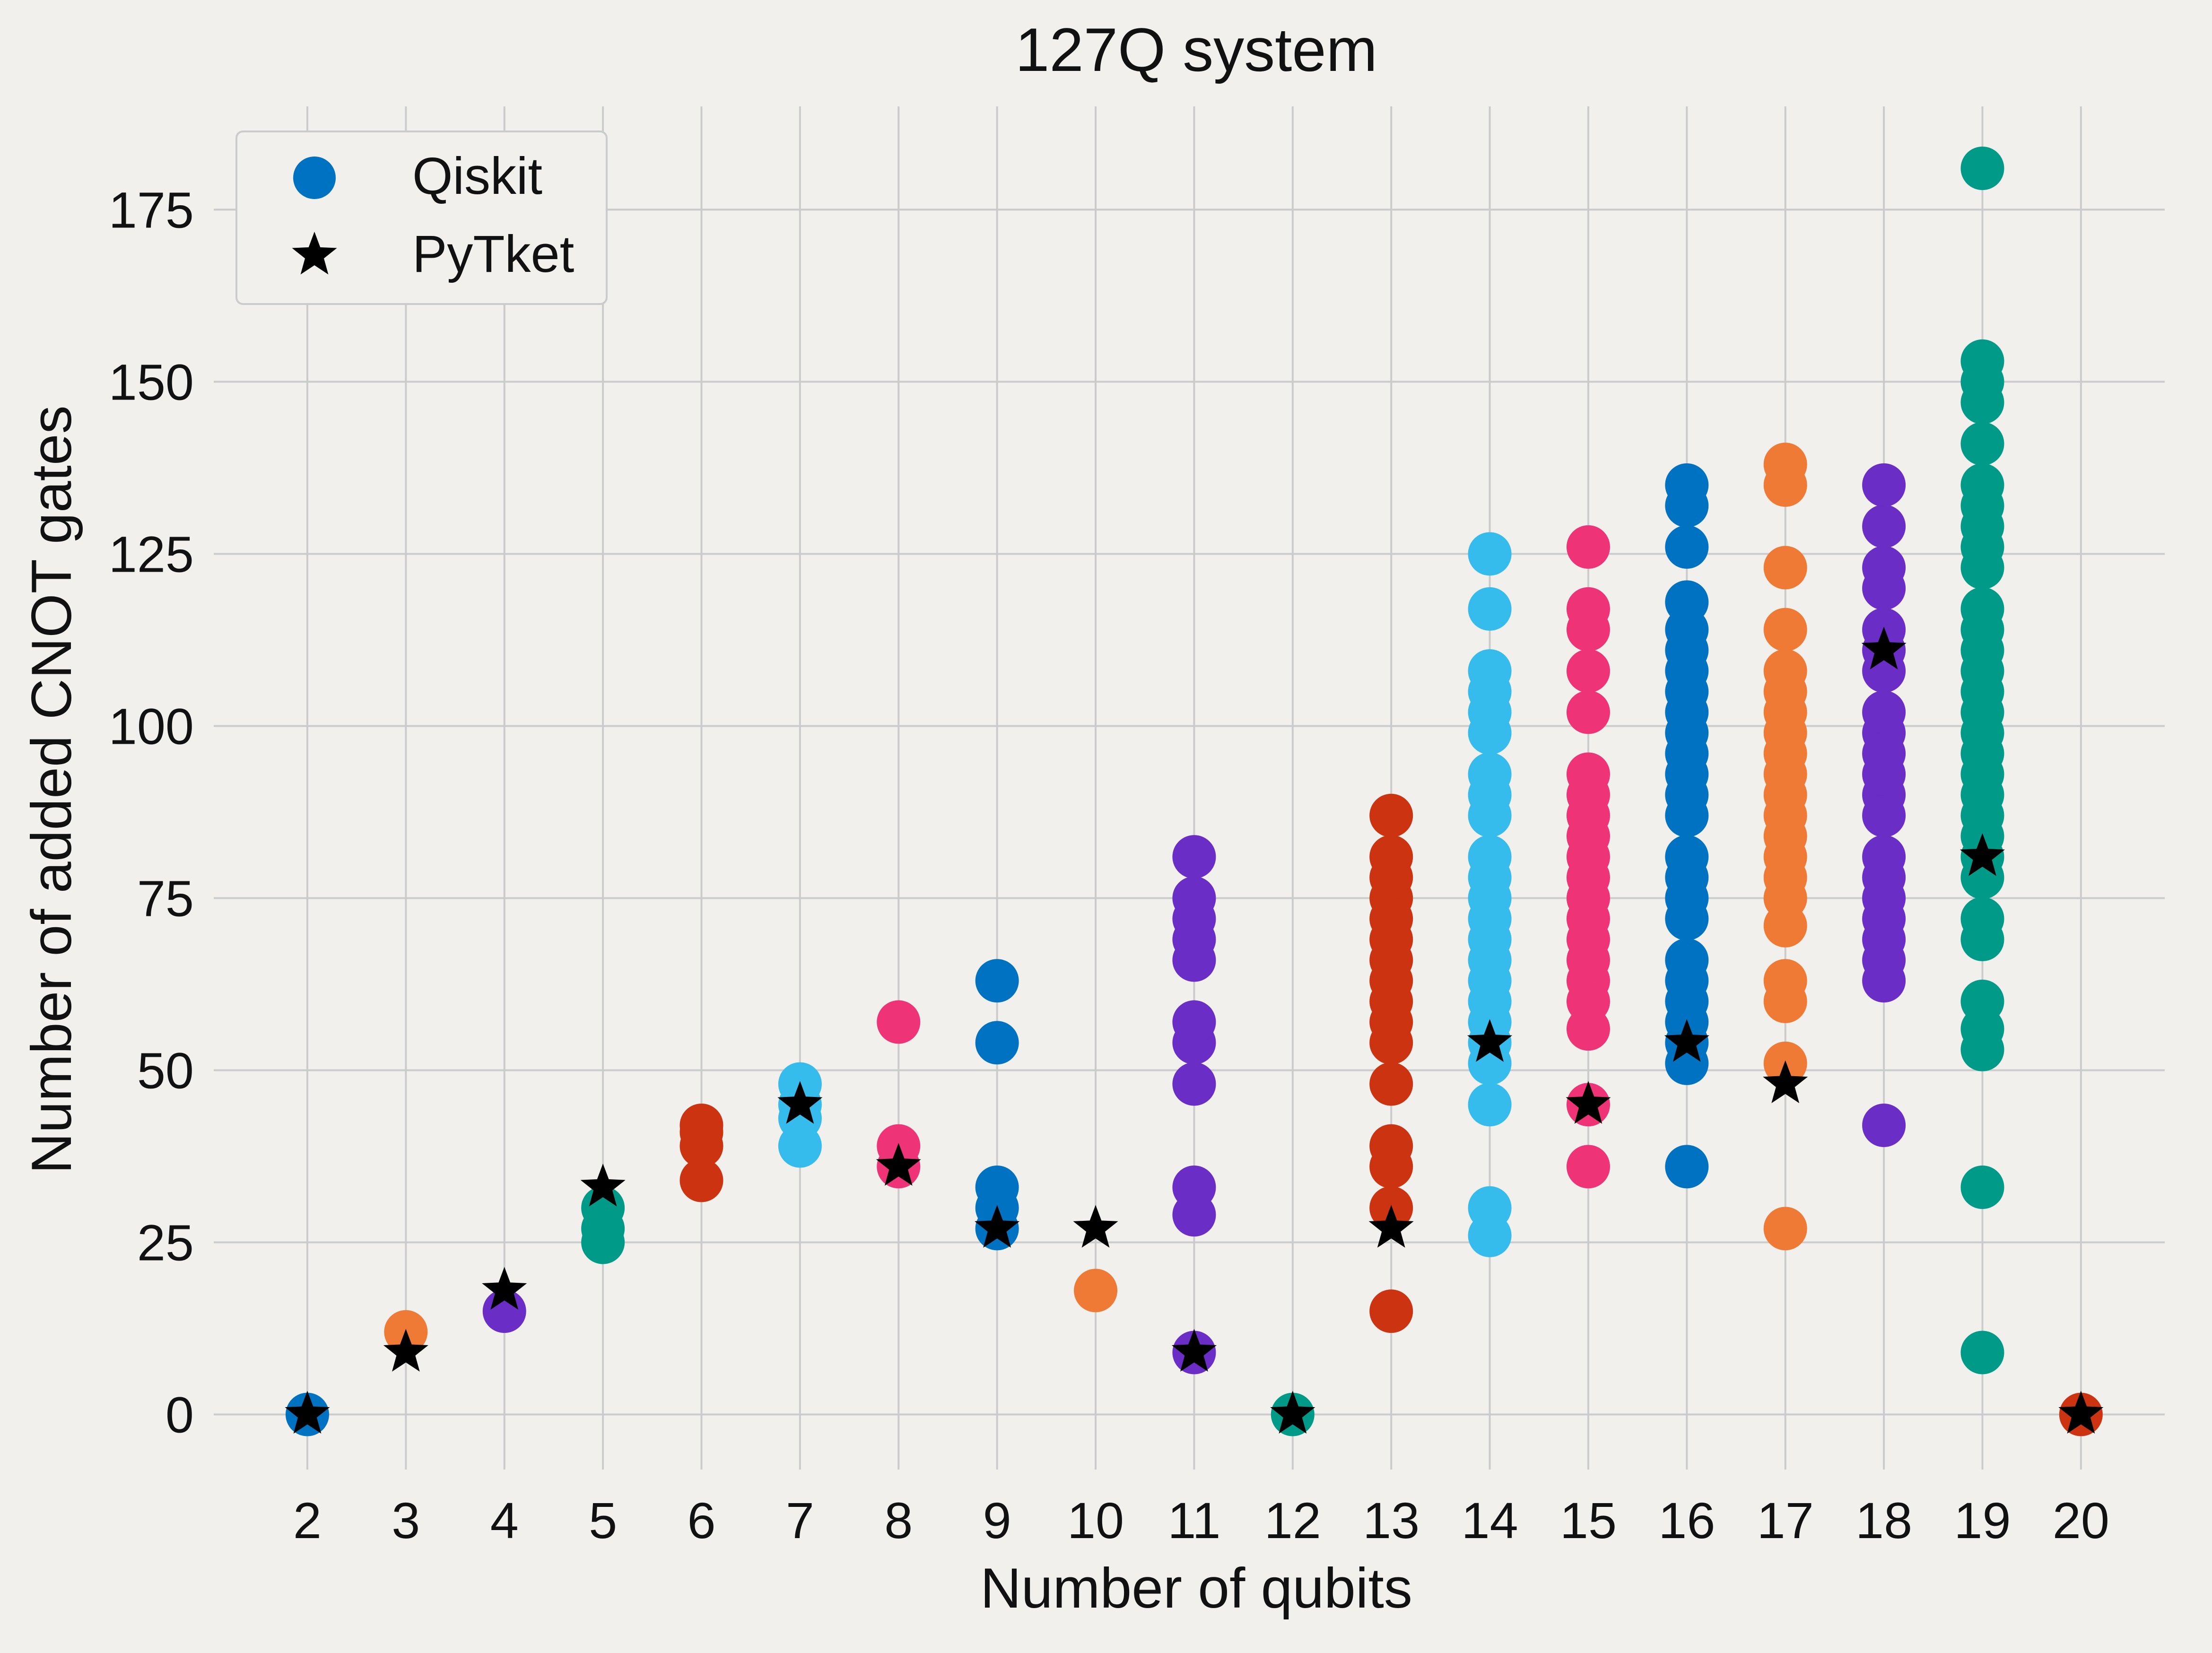  Describe the element at coordinates (151, 554) in the screenshot. I see `y-tick-label: 125` at that location.